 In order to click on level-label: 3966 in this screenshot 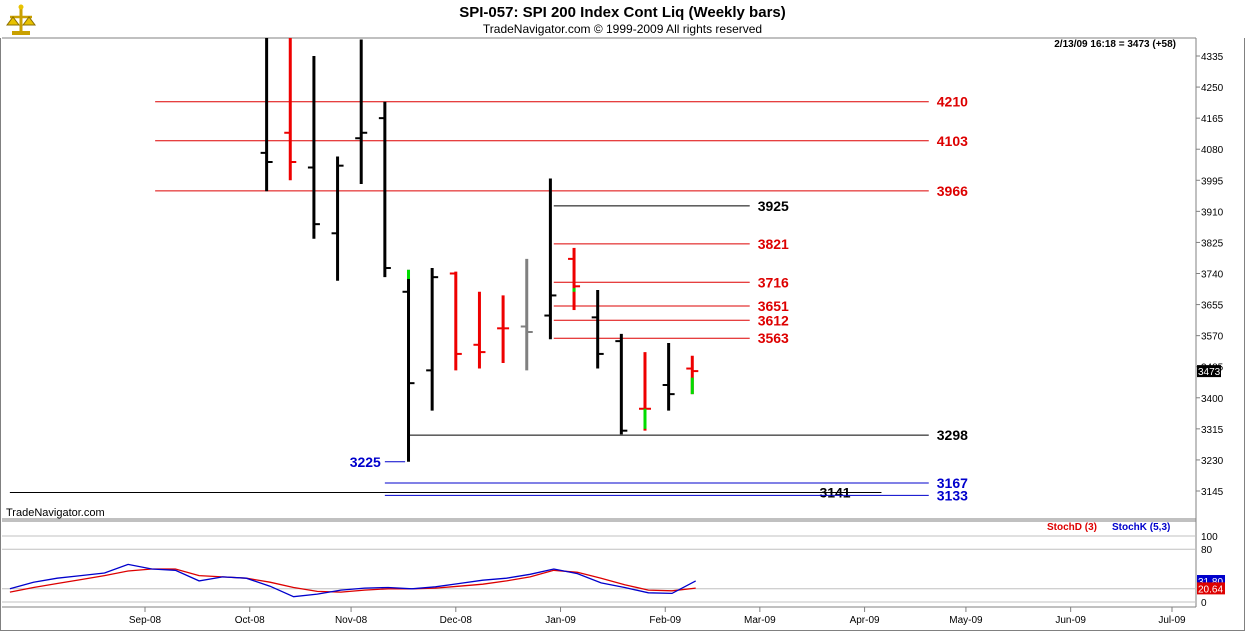, I will do `click(952, 191)`.